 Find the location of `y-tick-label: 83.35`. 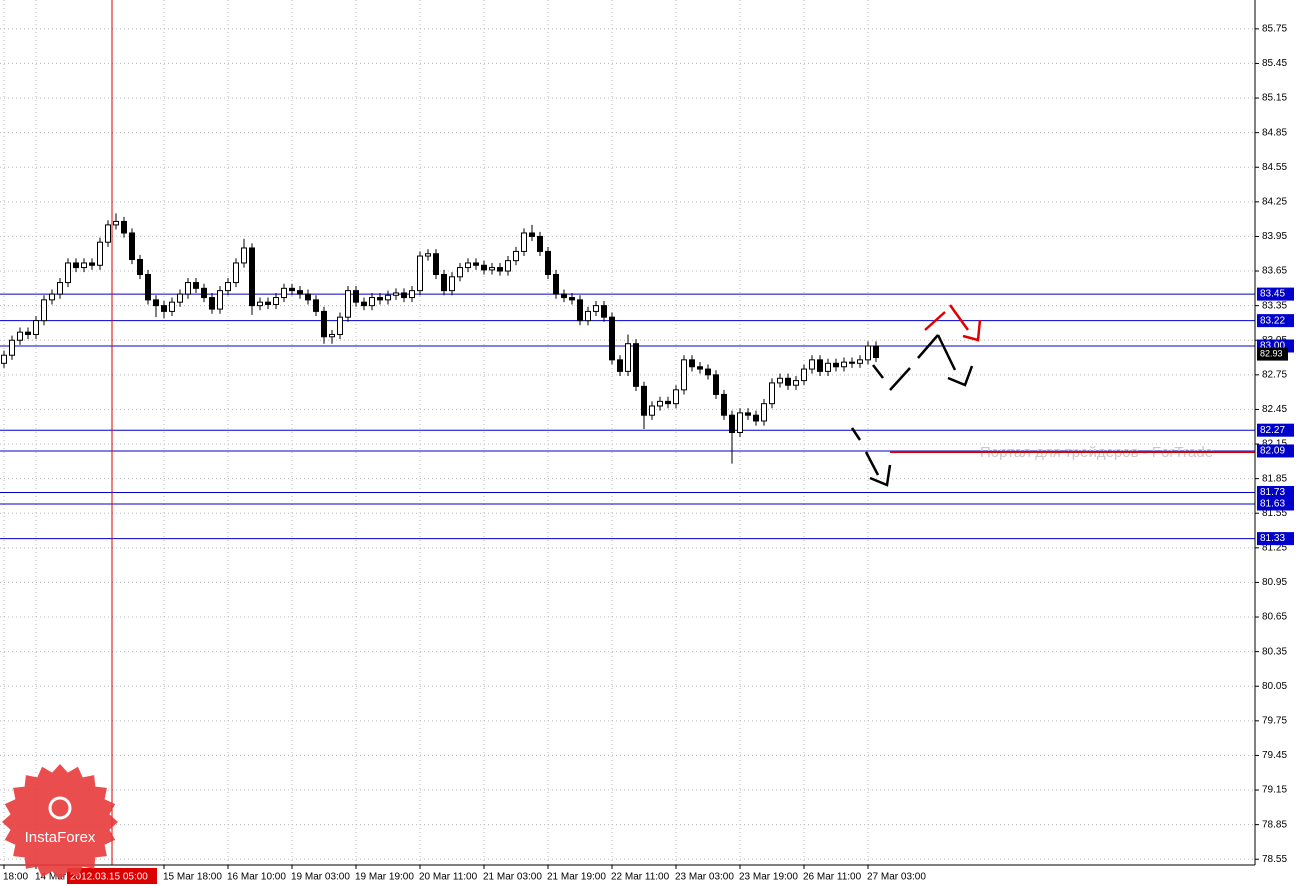

y-tick-label: 83.35 is located at coordinates (1274, 305).